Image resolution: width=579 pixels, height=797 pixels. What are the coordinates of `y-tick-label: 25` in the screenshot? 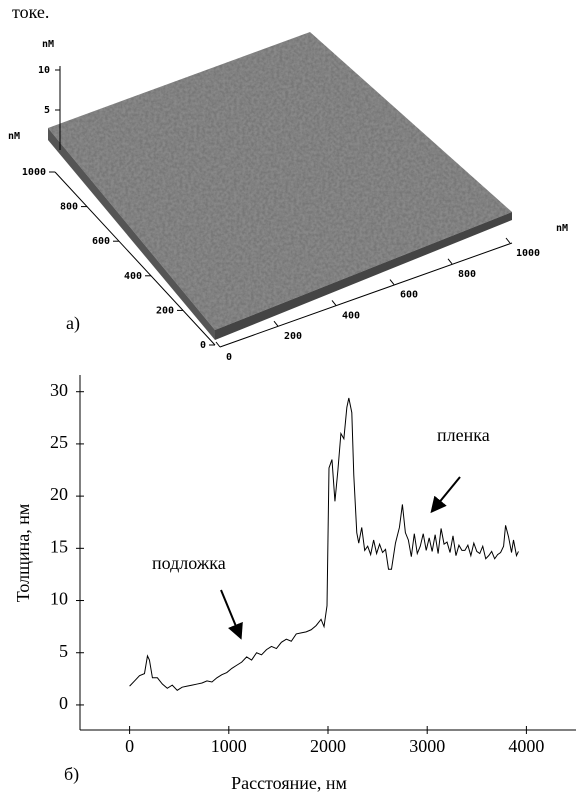 It's located at (59, 442).